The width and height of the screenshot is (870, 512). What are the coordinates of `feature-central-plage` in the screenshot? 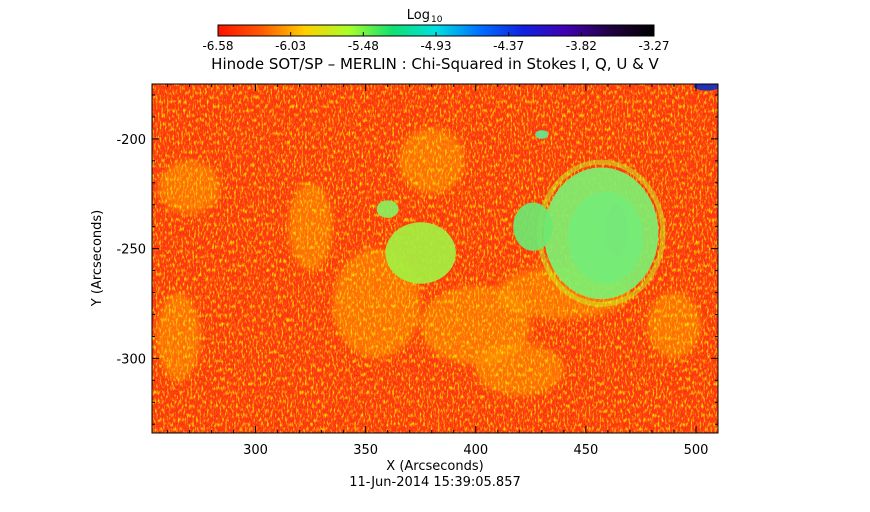 It's located at (420, 253).